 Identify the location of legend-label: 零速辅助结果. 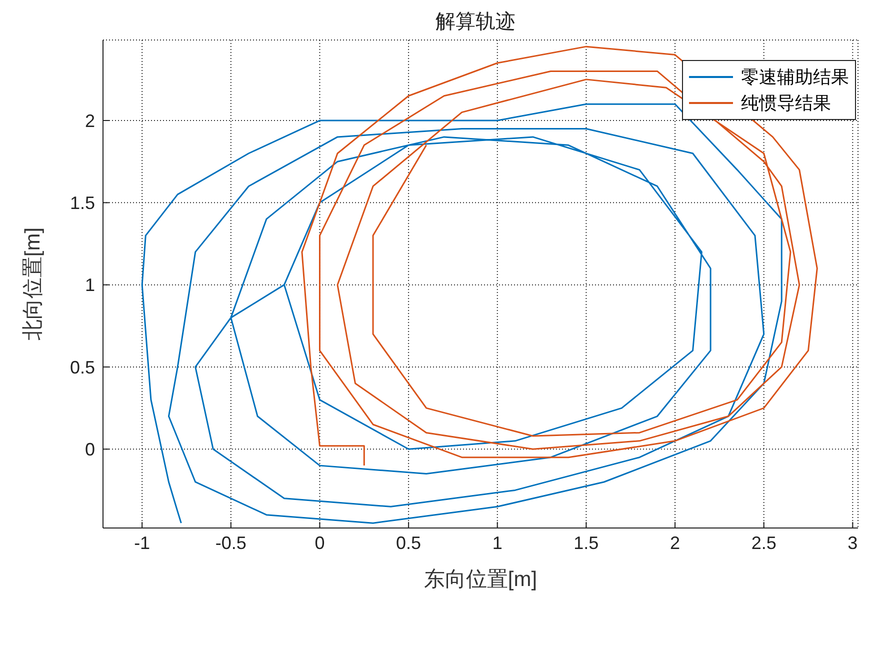
(795, 77).